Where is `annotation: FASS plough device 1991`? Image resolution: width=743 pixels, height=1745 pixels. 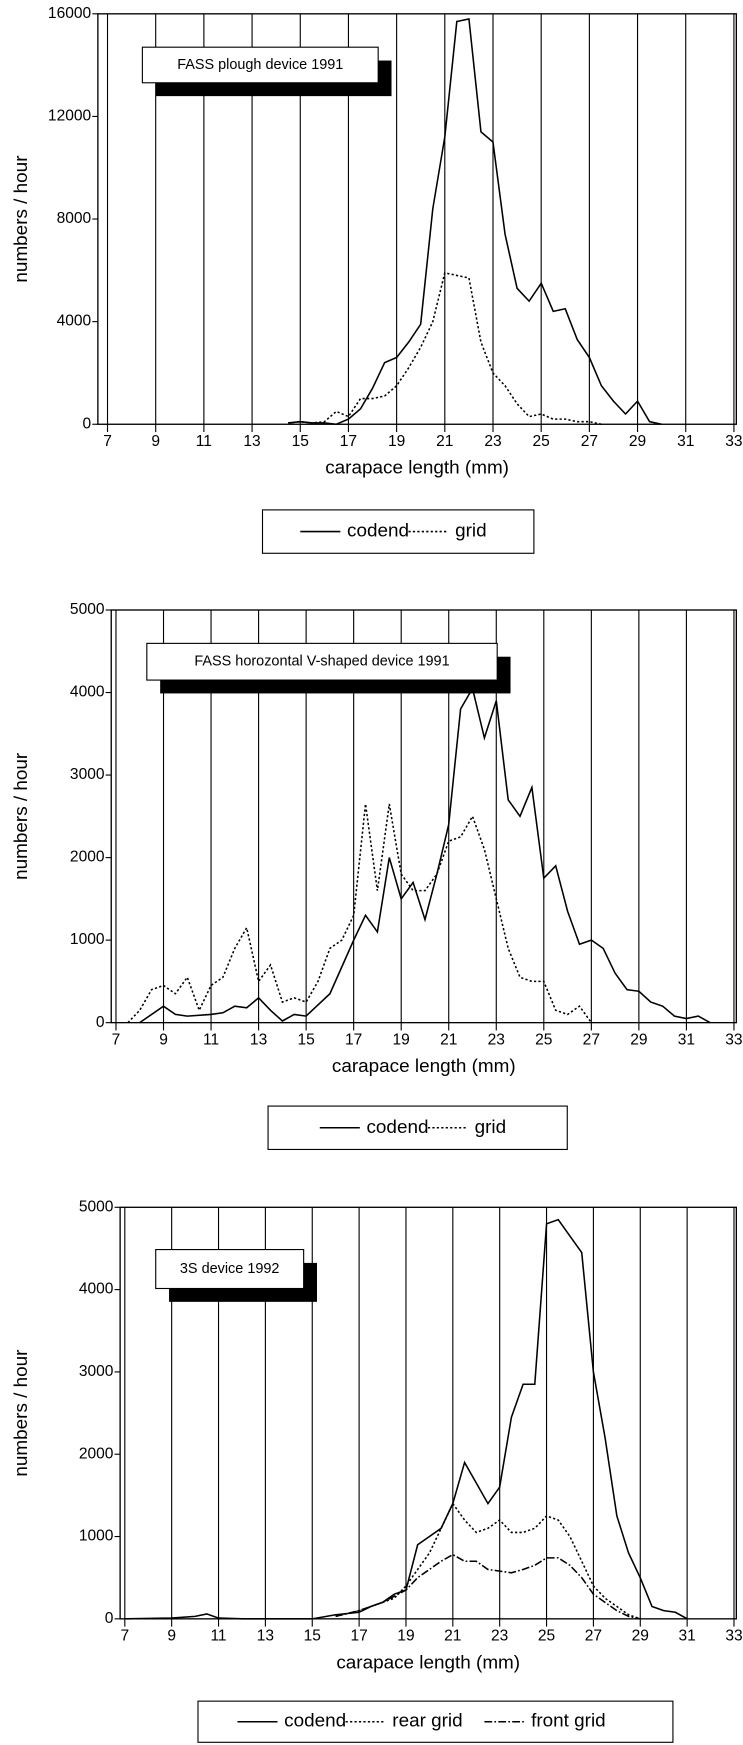 annotation: FASS plough device 1991 is located at coordinates (260, 65).